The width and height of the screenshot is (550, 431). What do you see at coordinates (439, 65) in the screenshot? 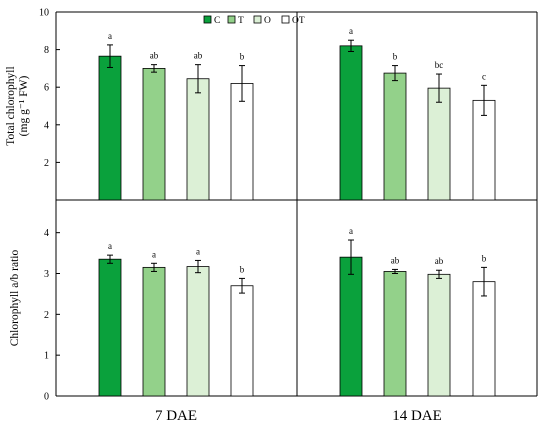
I see `significance-letter: bc` at bounding box center [439, 65].